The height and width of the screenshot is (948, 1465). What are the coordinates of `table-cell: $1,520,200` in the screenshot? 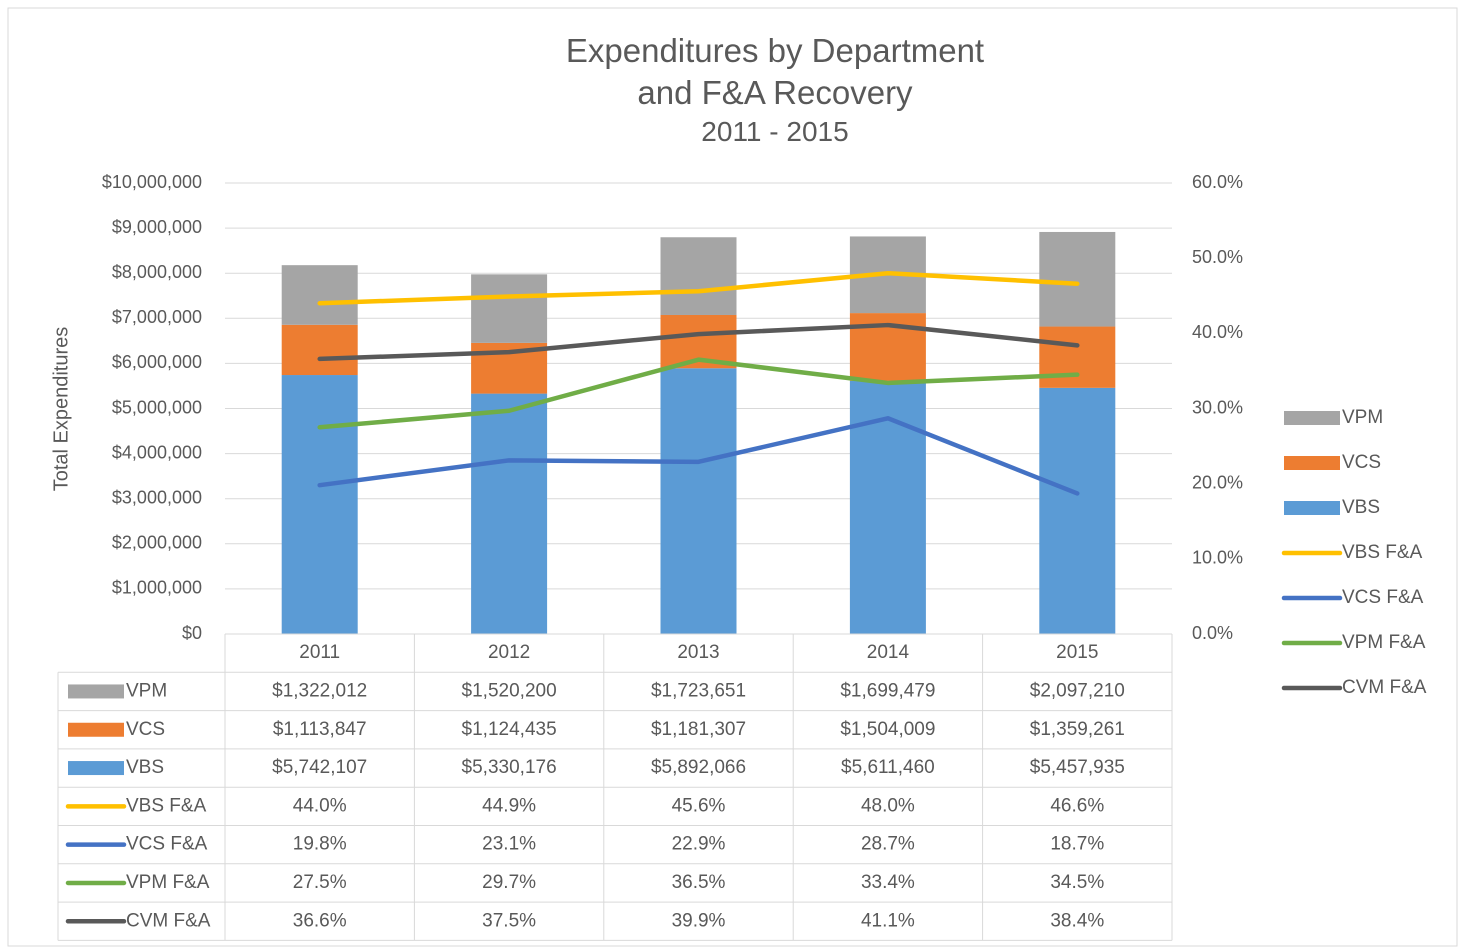 It's located at (509, 690).